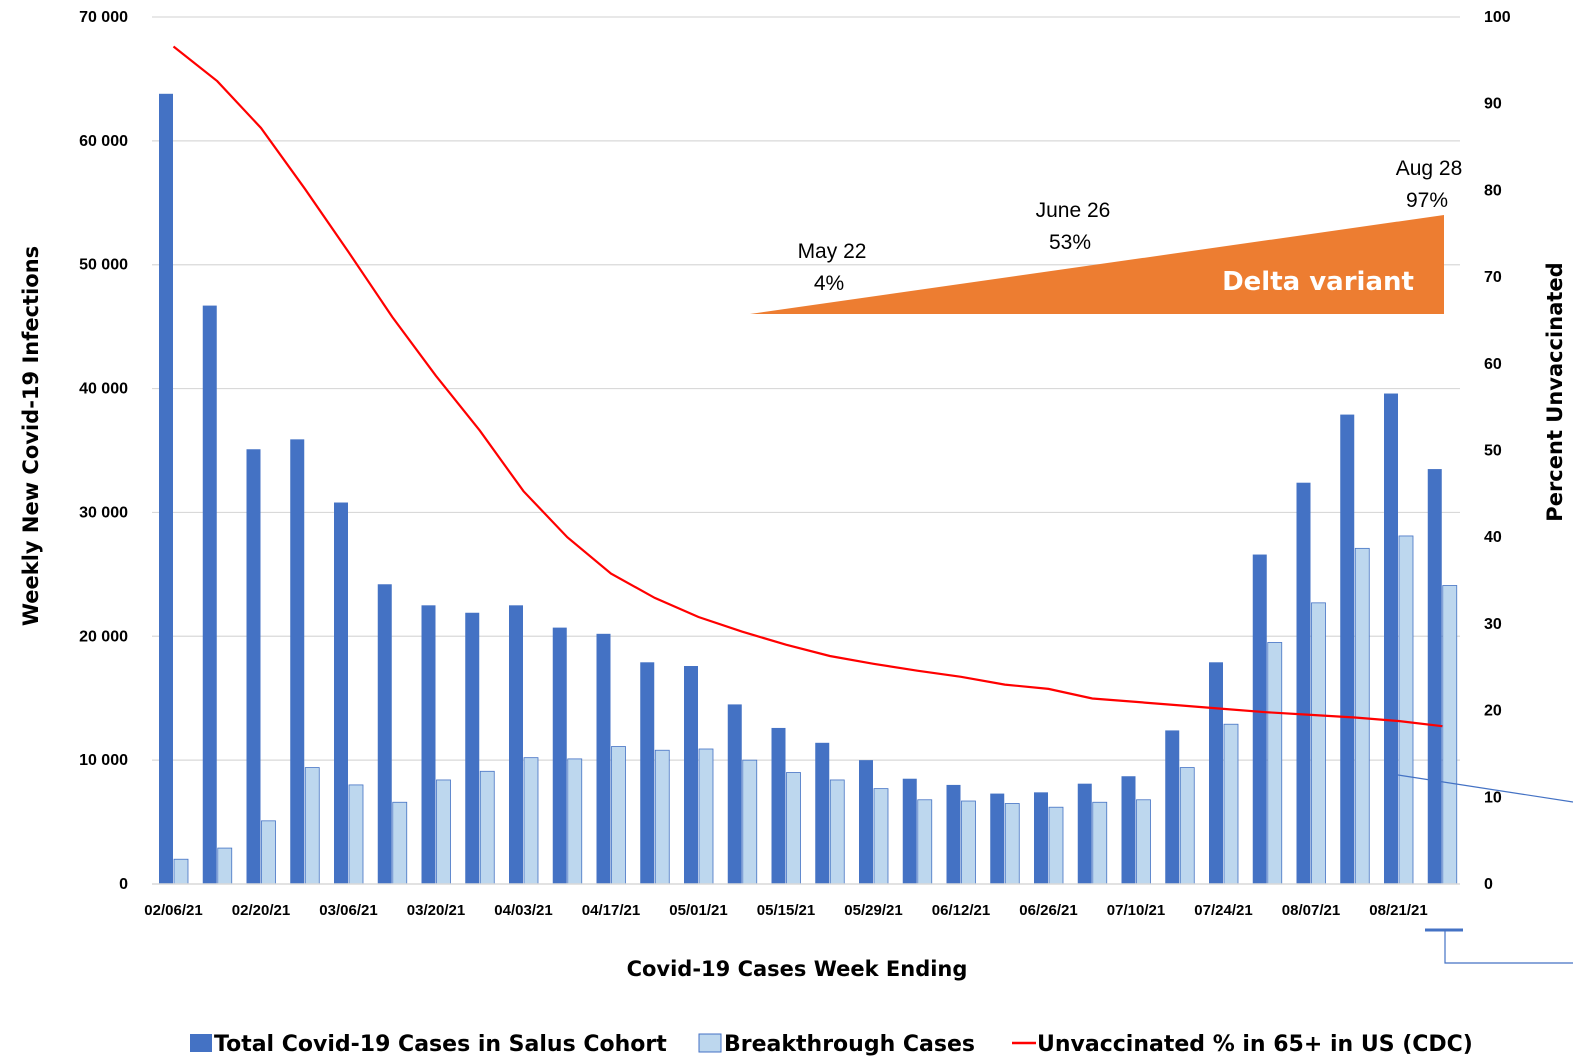 The width and height of the screenshot is (1573, 1062). What do you see at coordinates (173, 910) in the screenshot?
I see `x-tick-label: 02/06/21` at bounding box center [173, 910].